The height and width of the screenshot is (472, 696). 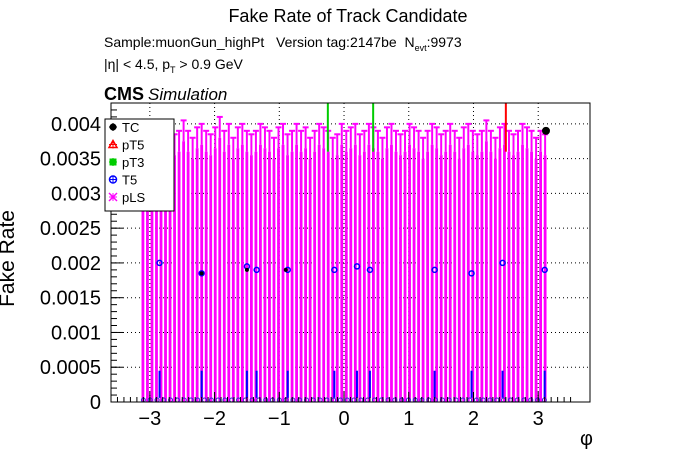 I want to click on legend-marker-pt5, so click(x=113, y=143).